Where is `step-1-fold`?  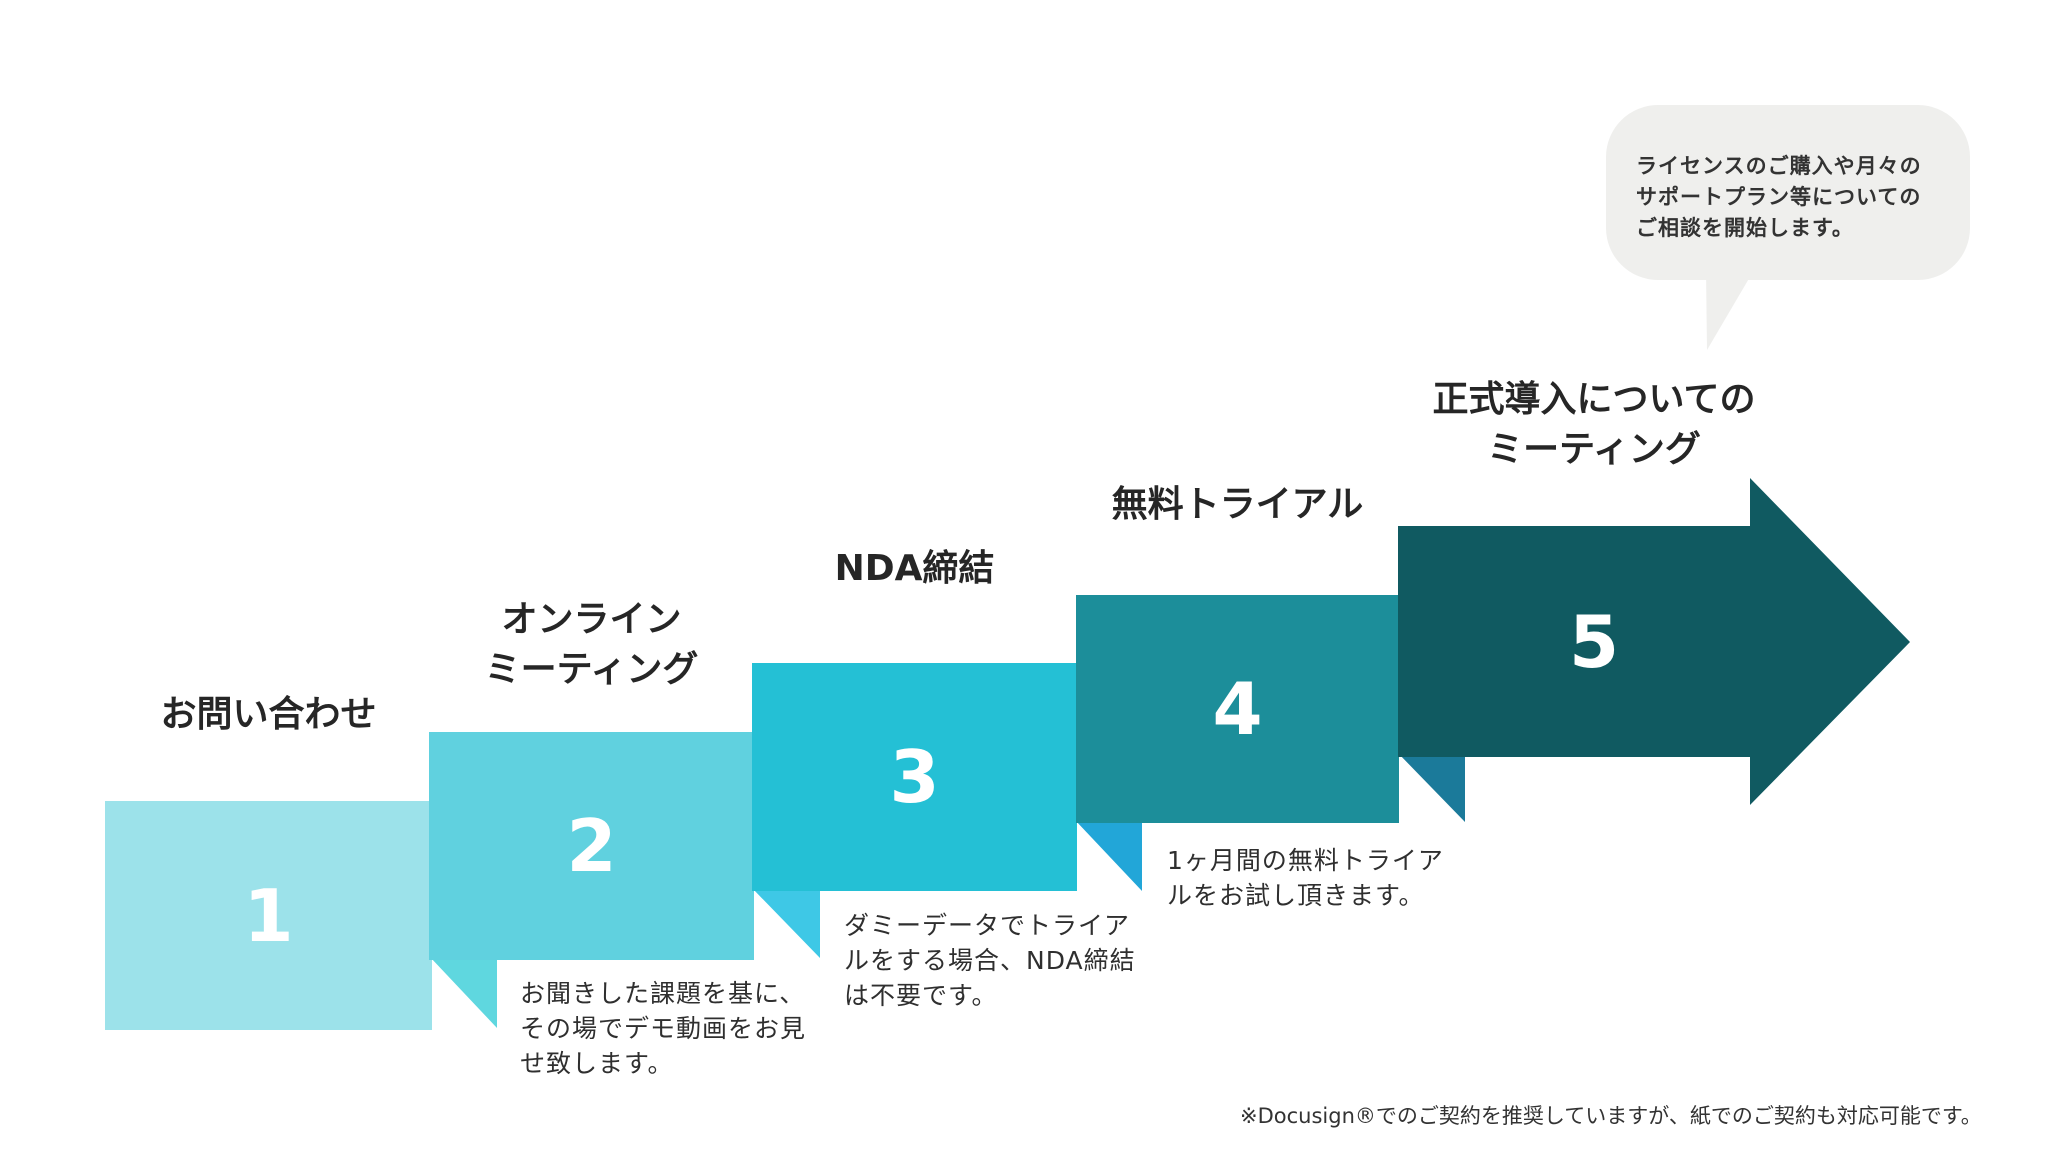 step-1-fold is located at coordinates (463, 992).